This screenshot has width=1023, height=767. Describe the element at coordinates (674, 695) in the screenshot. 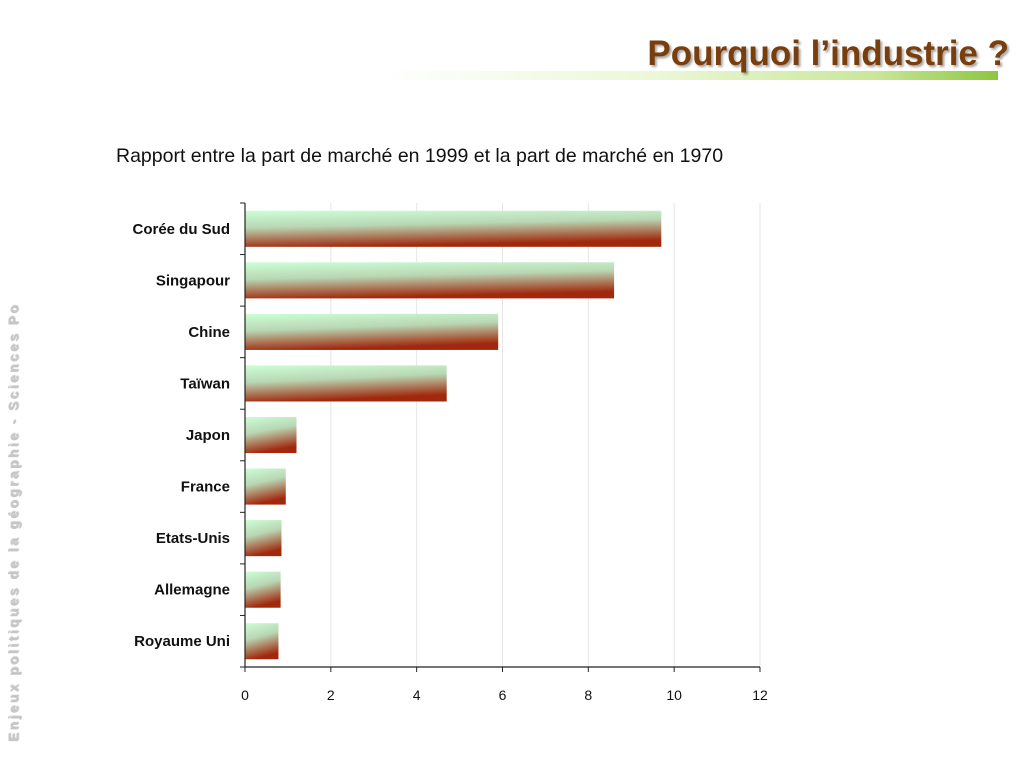

I see `x-tick-label: 10` at that location.